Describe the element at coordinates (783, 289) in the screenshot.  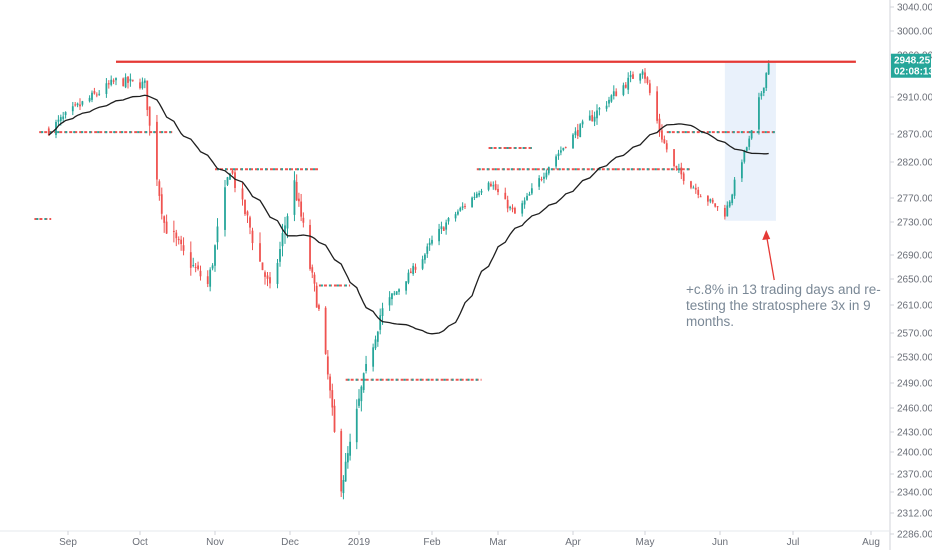
I see `annotation-line-0: +c.8% in 13 trading days and re-` at that location.